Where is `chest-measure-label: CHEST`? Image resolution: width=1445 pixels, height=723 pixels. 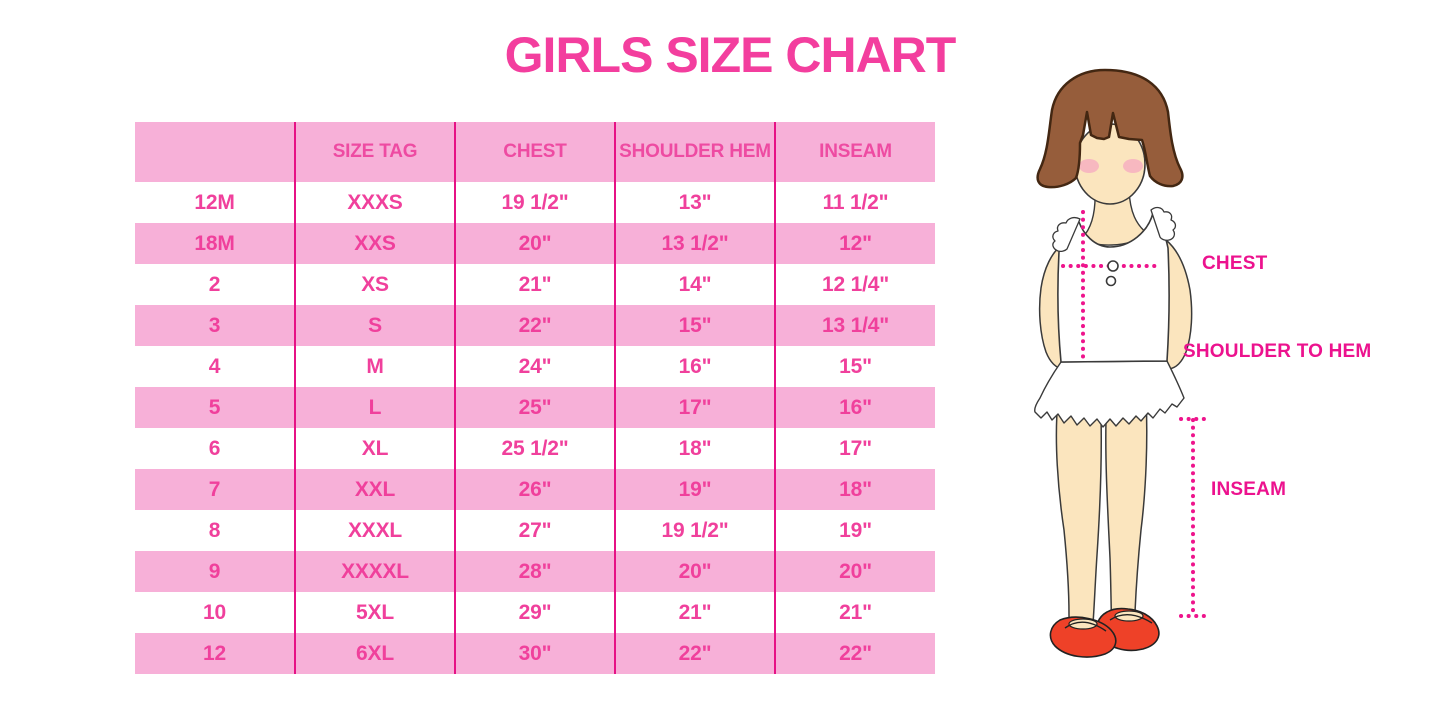 chest-measure-label: CHEST is located at coordinates (1235, 263).